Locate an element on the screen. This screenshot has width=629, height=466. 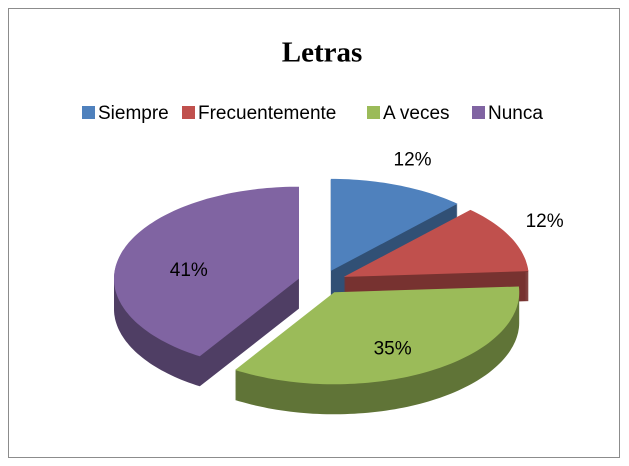
data-label: 35% is located at coordinates (393, 348).